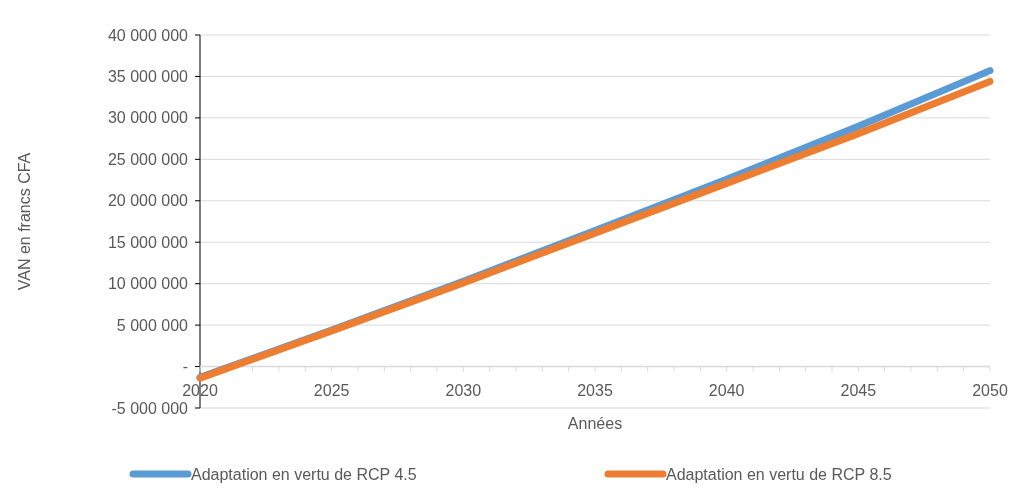 The image size is (1019, 499). I want to click on y-tick-label: 35 000 000, so click(148, 77).